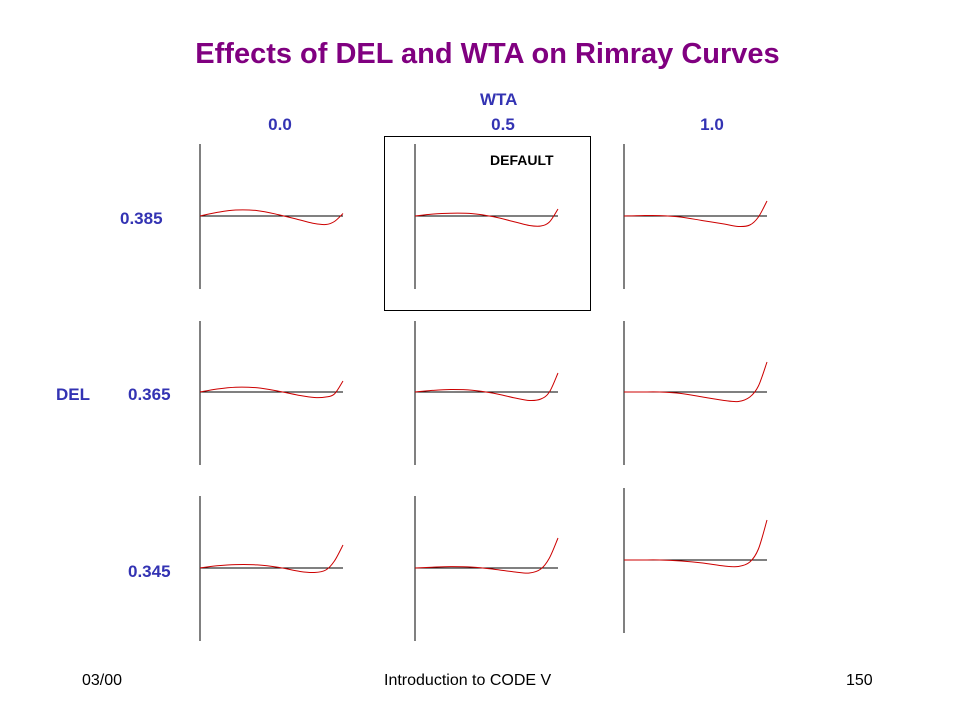 The image size is (960, 720). Describe the element at coordinates (280, 124) in the screenshot. I see `wta-value-0: 0.0` at that location.